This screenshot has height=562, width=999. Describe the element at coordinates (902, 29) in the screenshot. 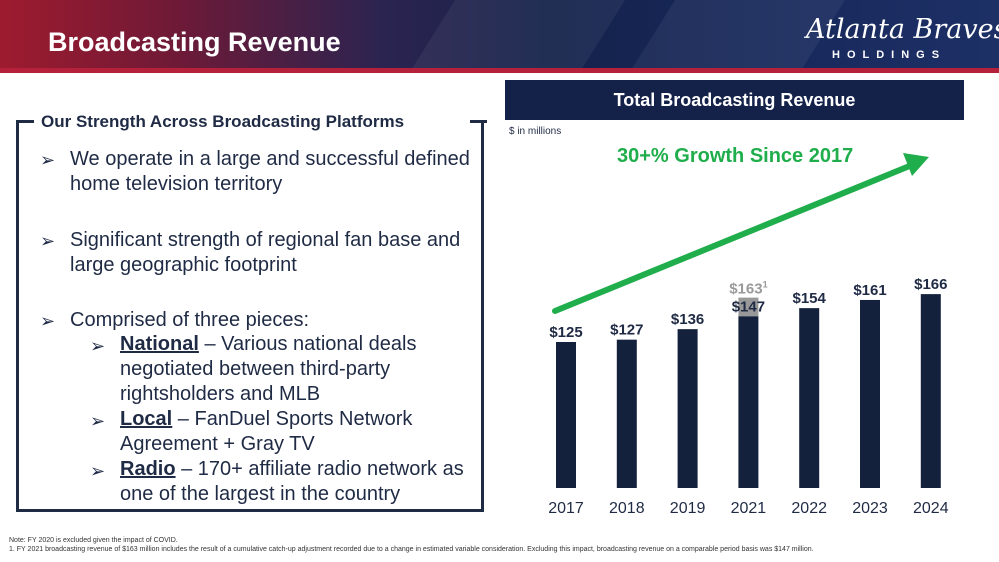

I see `logo-wordmark: Atlanta Braves` at that location.